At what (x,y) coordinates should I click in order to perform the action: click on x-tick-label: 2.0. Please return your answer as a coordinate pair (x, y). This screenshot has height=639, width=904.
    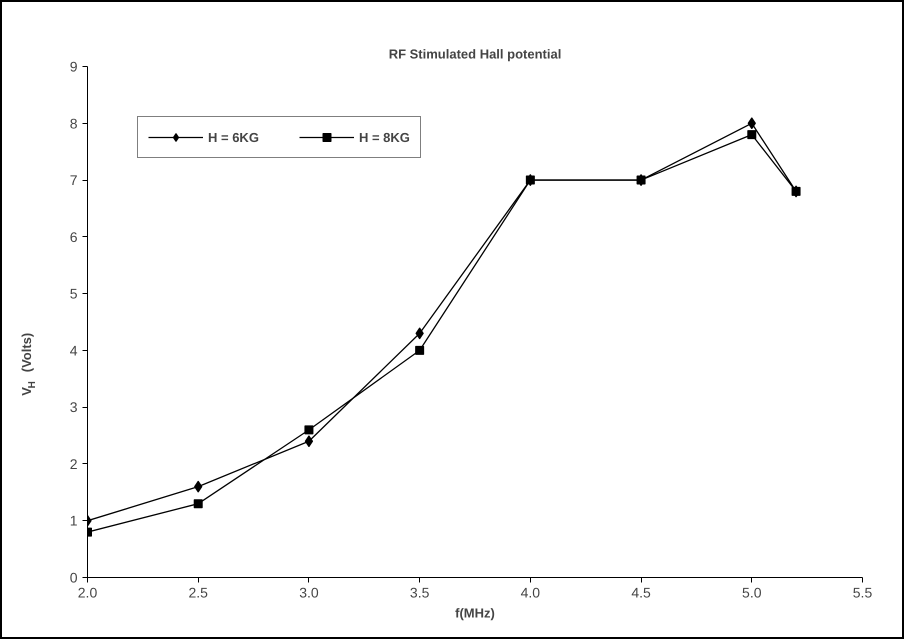
    Looking at the image, I should click on (88, 592).